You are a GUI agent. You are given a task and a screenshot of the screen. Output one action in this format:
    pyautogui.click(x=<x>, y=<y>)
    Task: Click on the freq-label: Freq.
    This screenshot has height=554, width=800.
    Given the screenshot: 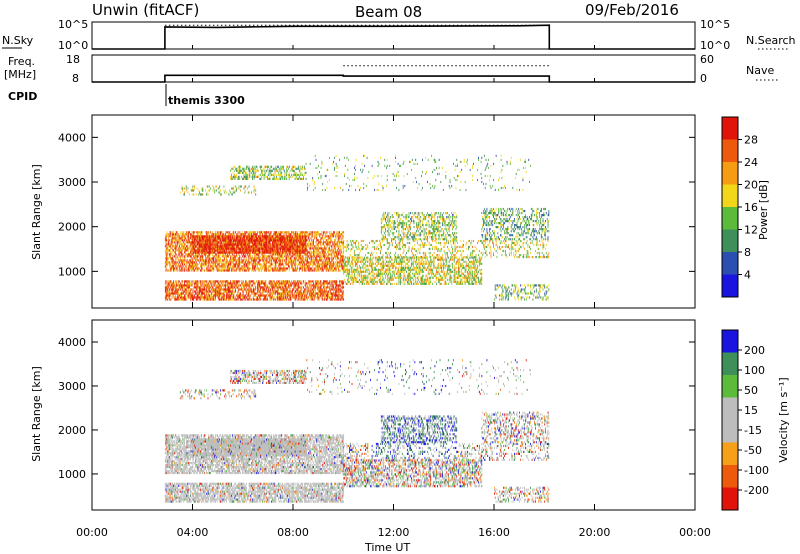 What is the action you would take?
    pyautogui.click(x=21, y=61)
    